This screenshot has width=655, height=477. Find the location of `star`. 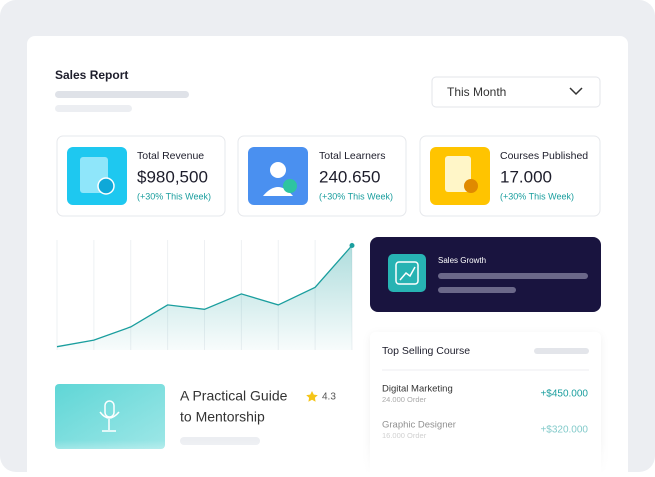

star is located at coordinates (312, 396).